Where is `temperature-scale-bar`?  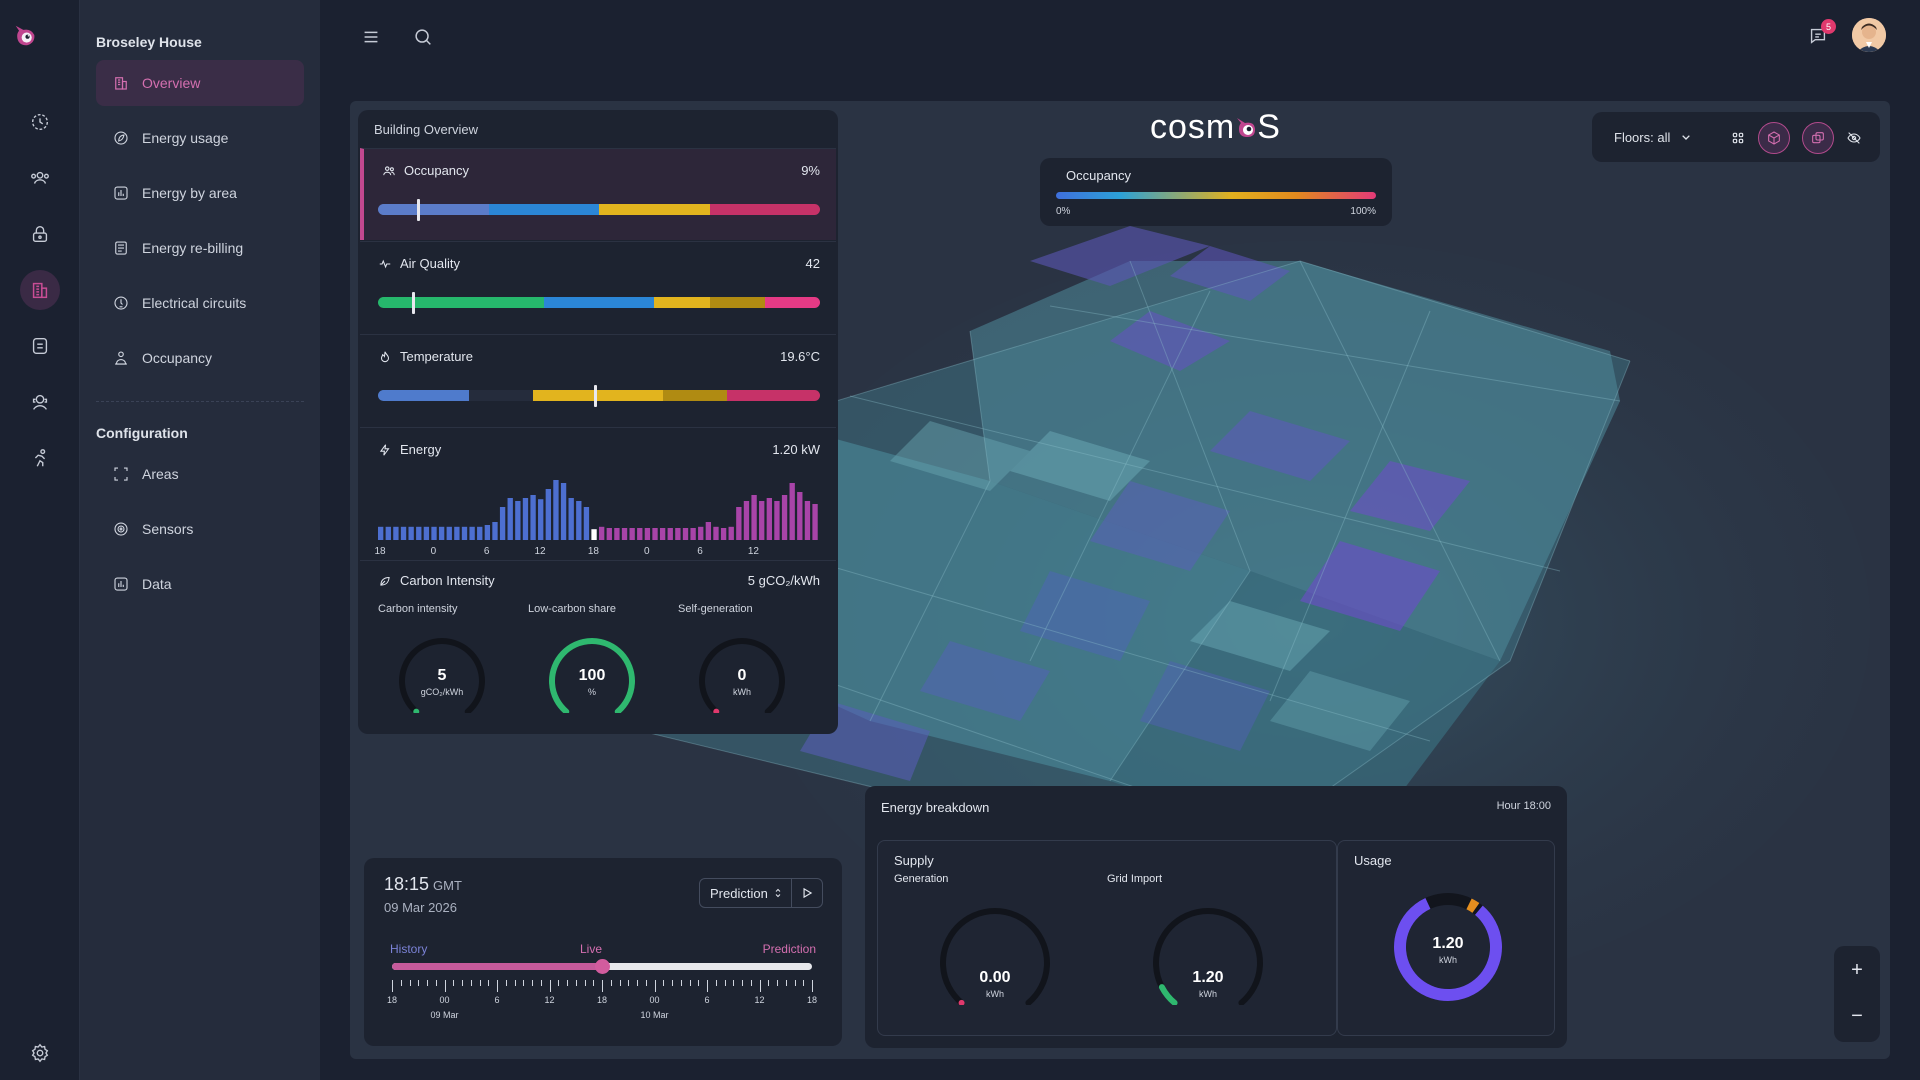 temperature-scale-bar is located at coordinates (599, 395).